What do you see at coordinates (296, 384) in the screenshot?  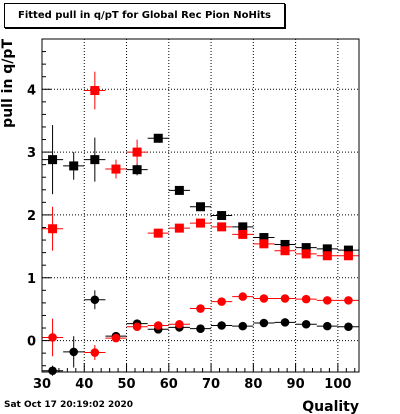 I see `x-tick-label: 90` at bounding box center [296, 384].